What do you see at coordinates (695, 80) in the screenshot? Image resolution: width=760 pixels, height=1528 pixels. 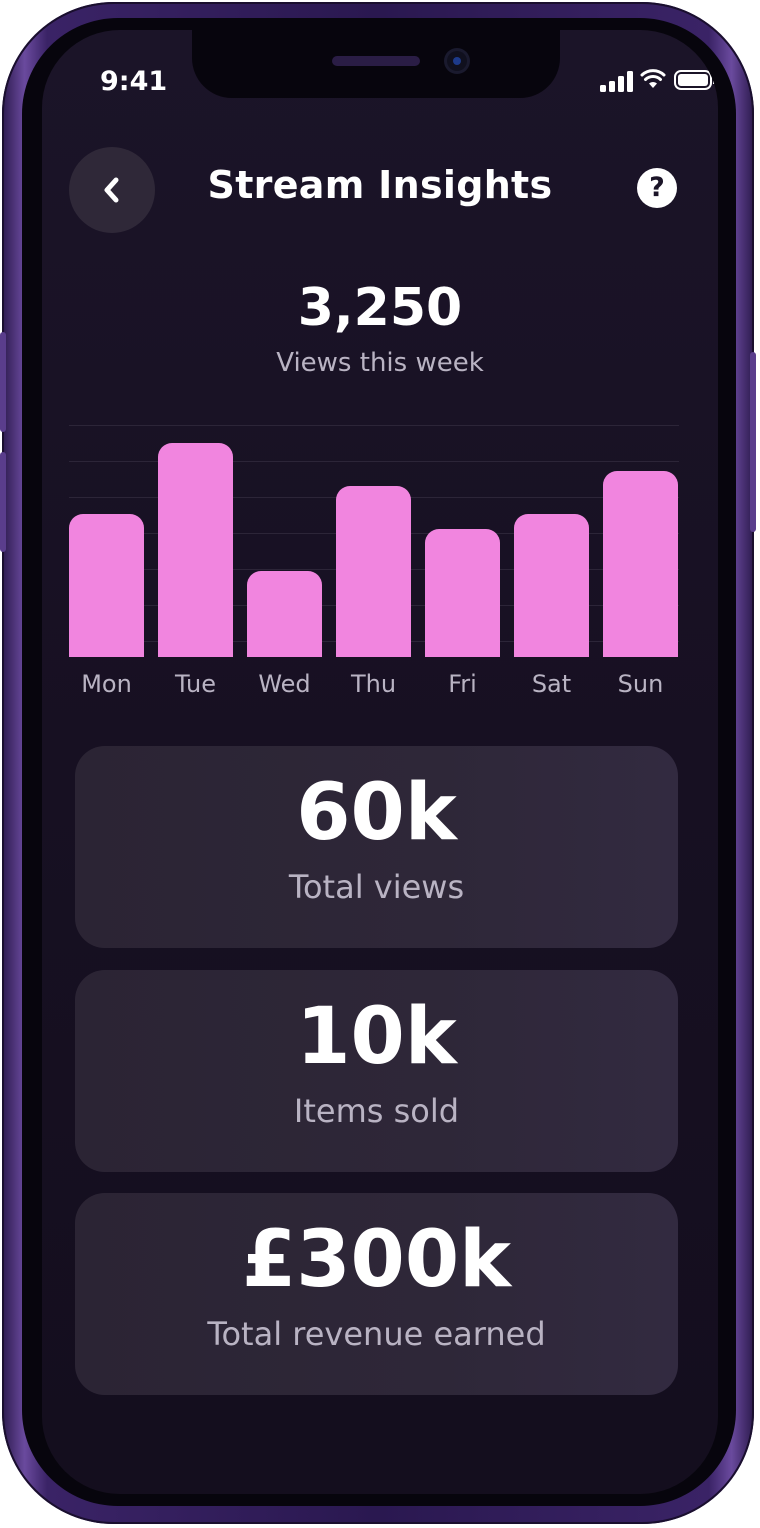 I see `battery-icon` at bounding box center [695, 80].